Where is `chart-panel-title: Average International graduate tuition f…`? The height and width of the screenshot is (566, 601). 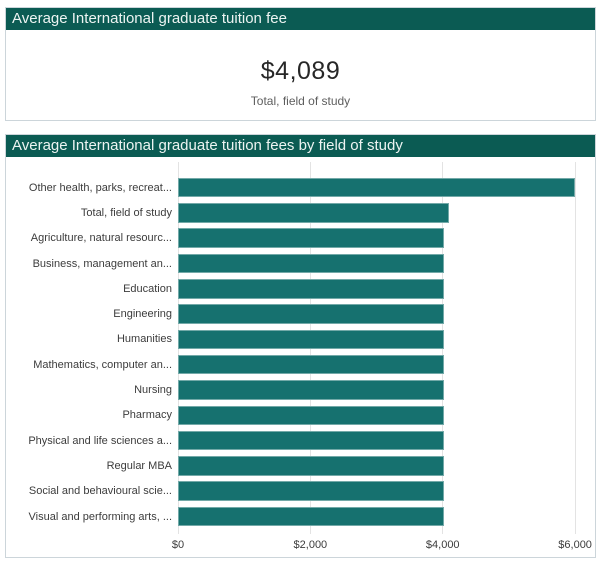
chart-panel-title: Average International graduate tuition f… is located at coordinates (207, 145).